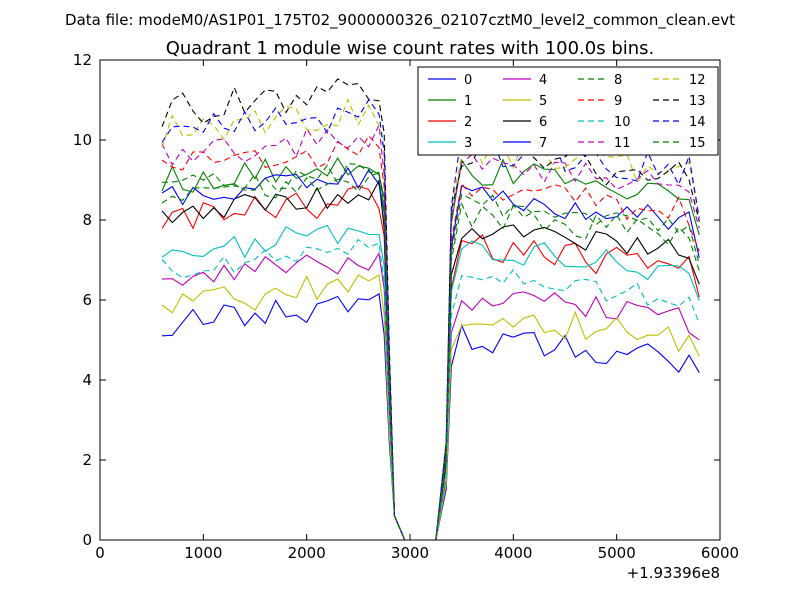  What do you see at coordinates (618, 80) in the screenshot?
I see `legend-label-8: 8` at bounding box center [618, 80].